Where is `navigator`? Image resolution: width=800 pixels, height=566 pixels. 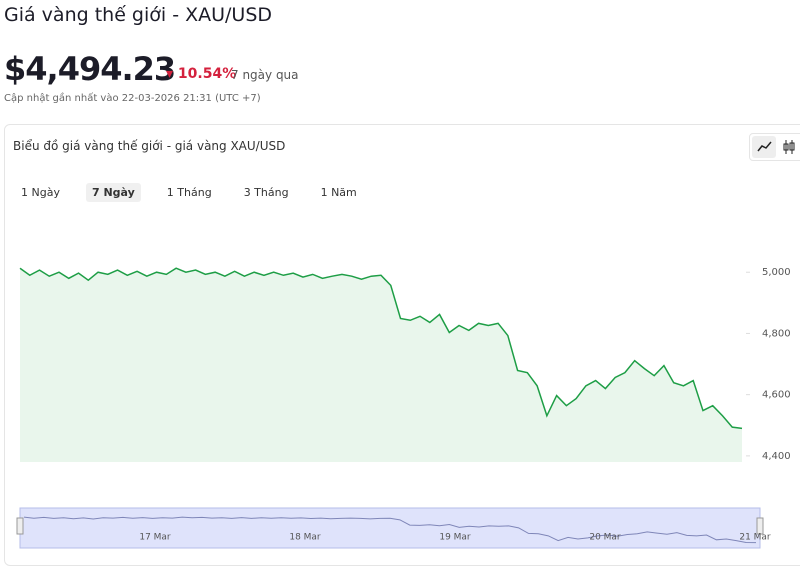 navigator is located at coordinates (390, 528).